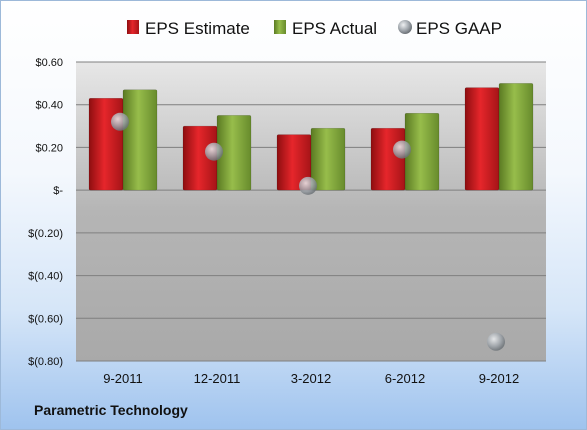 This screenshot has height=430, width=587. I want to click on y-tick-label: $(0.40), so click(45, 277).